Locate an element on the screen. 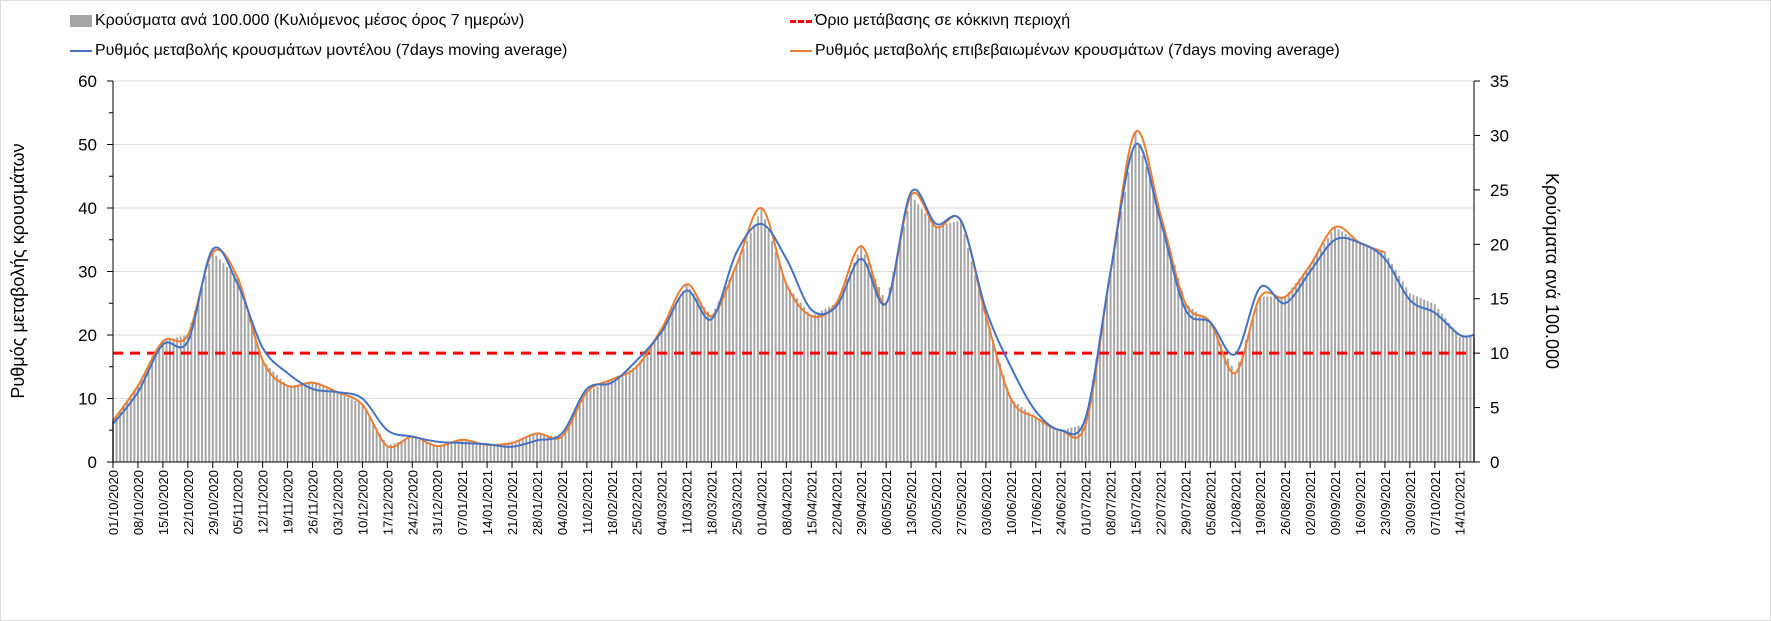 The width and height of the screenshot is (1771, 621). x-tick-label: 30/09/2021 is located at coordinates (1410, 502).